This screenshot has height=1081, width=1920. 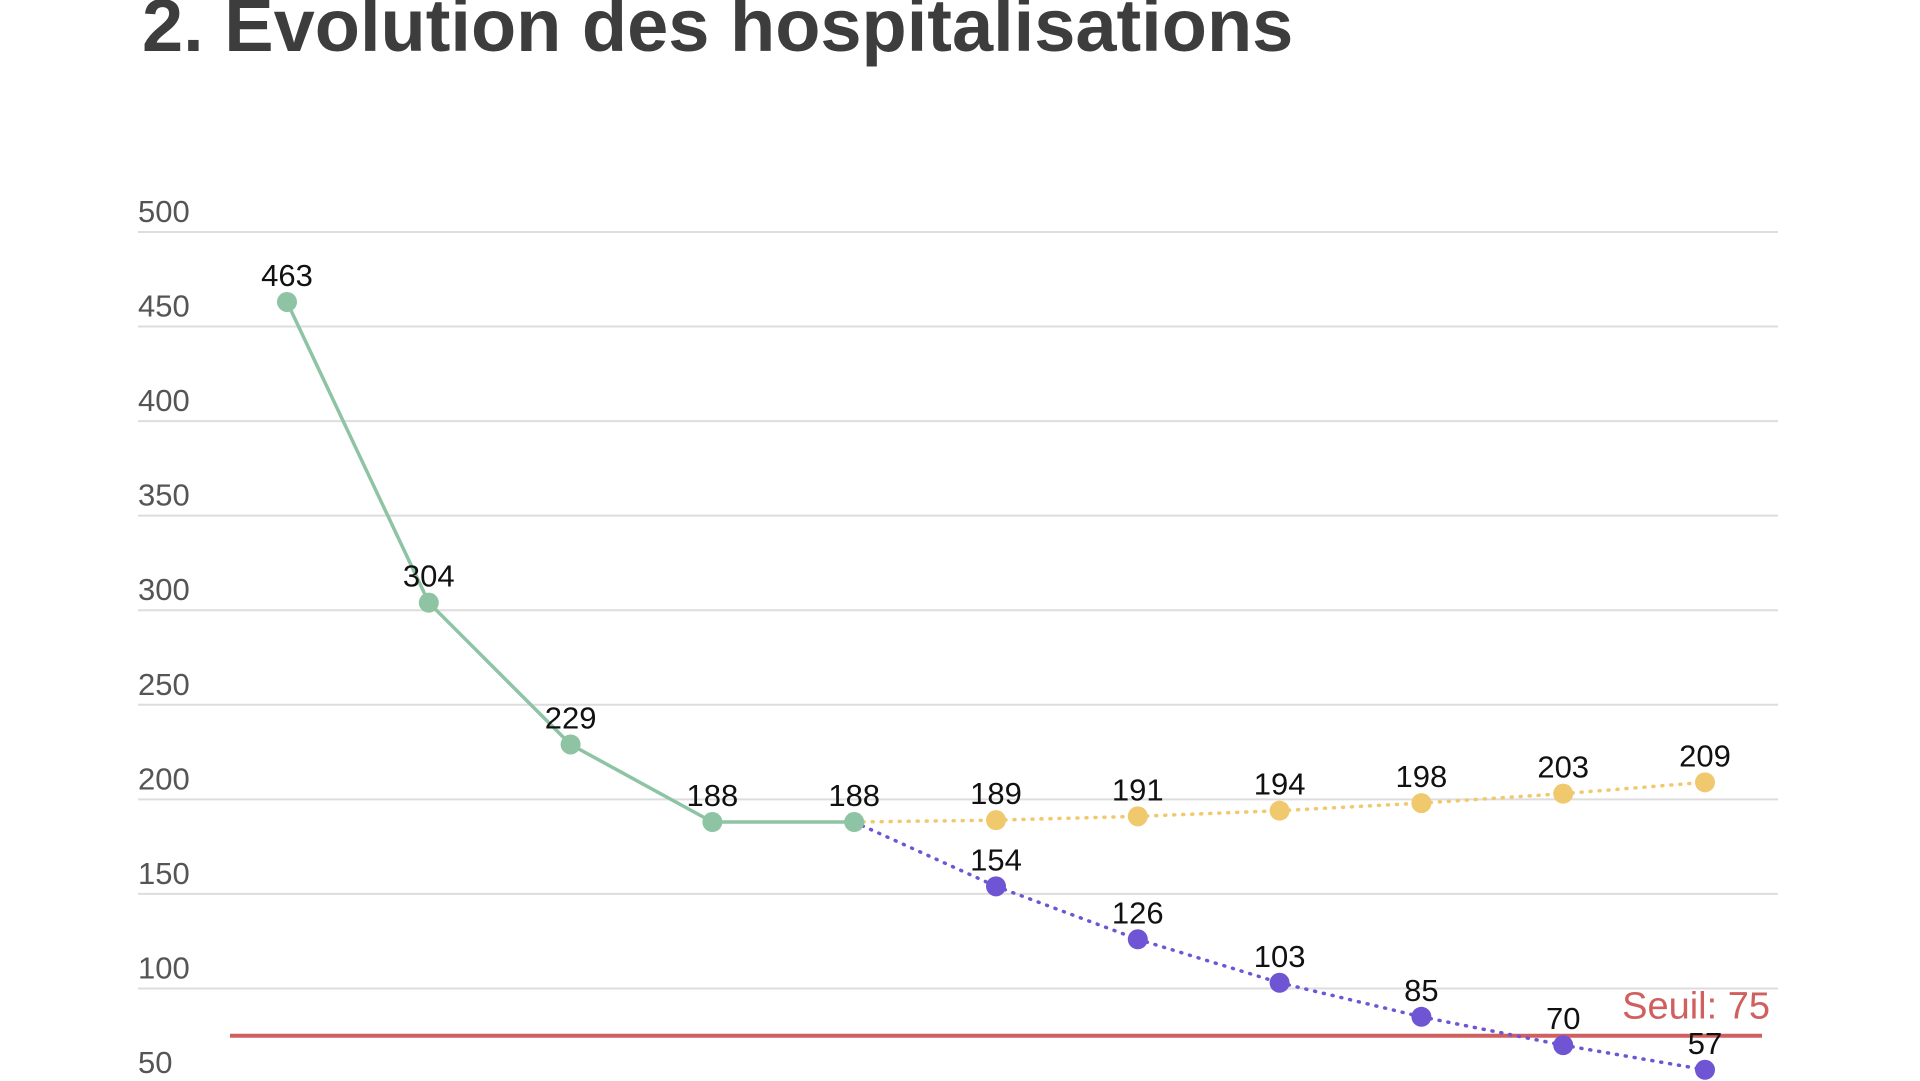 I want to click on y-tick-label-200: 200, so click(x=164, y=778).